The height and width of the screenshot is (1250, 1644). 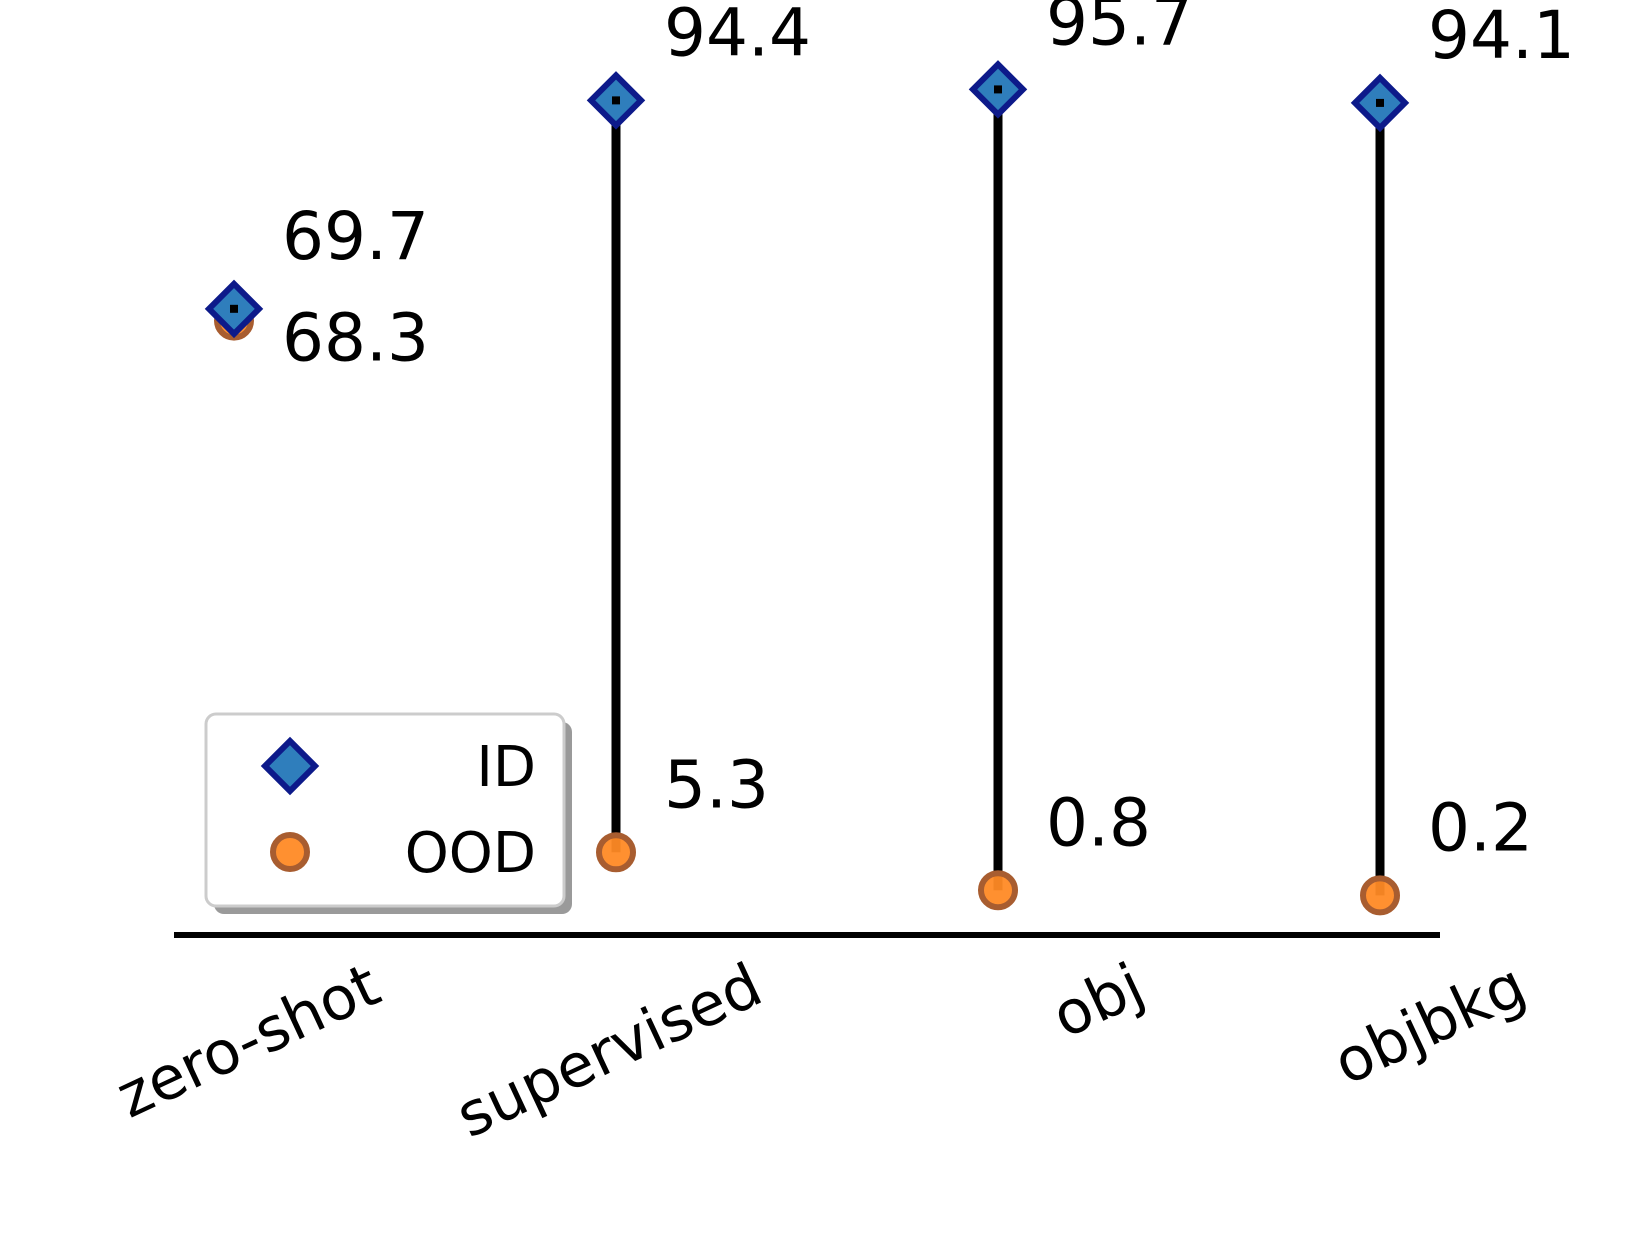 What do you see at coordinates (355, 338) in the screenshot?
I see `ood-value-label-zero-shot: 68.3` at bounding box center [355, 338].